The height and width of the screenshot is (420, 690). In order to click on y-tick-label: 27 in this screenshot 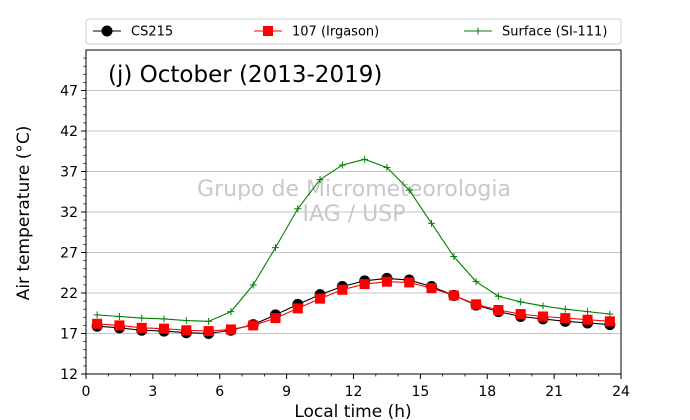, I will do `click(69, 254)`.